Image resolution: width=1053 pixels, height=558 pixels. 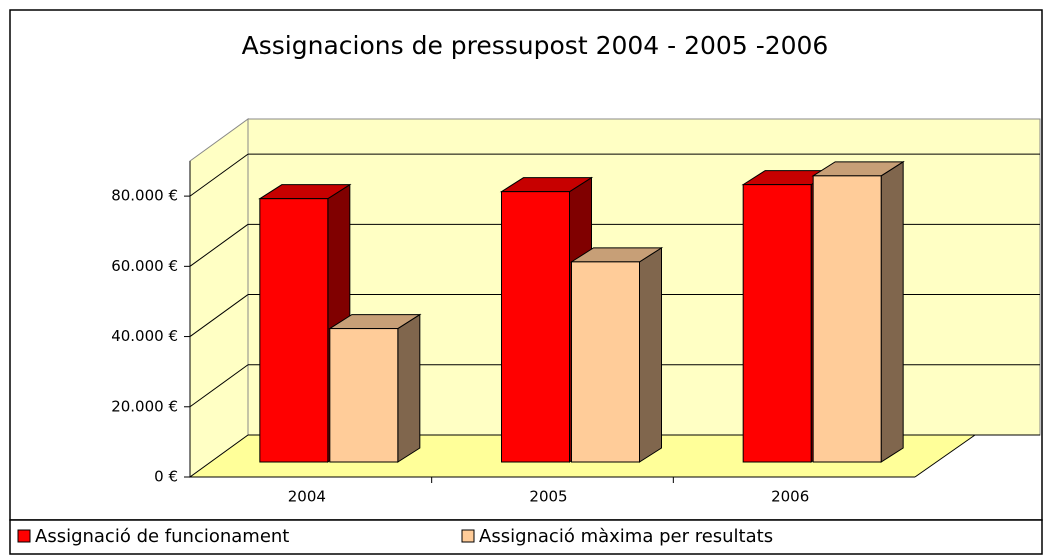 I want to click on side-wall, so click(x=219, y=298).